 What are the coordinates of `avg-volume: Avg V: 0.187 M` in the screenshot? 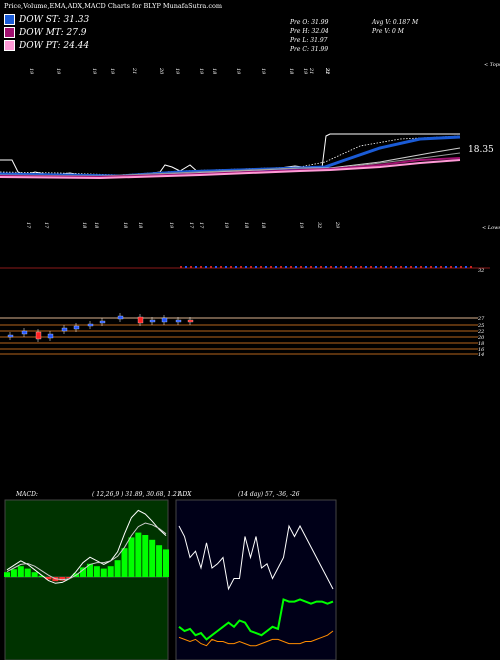 It's located at (395, 22).